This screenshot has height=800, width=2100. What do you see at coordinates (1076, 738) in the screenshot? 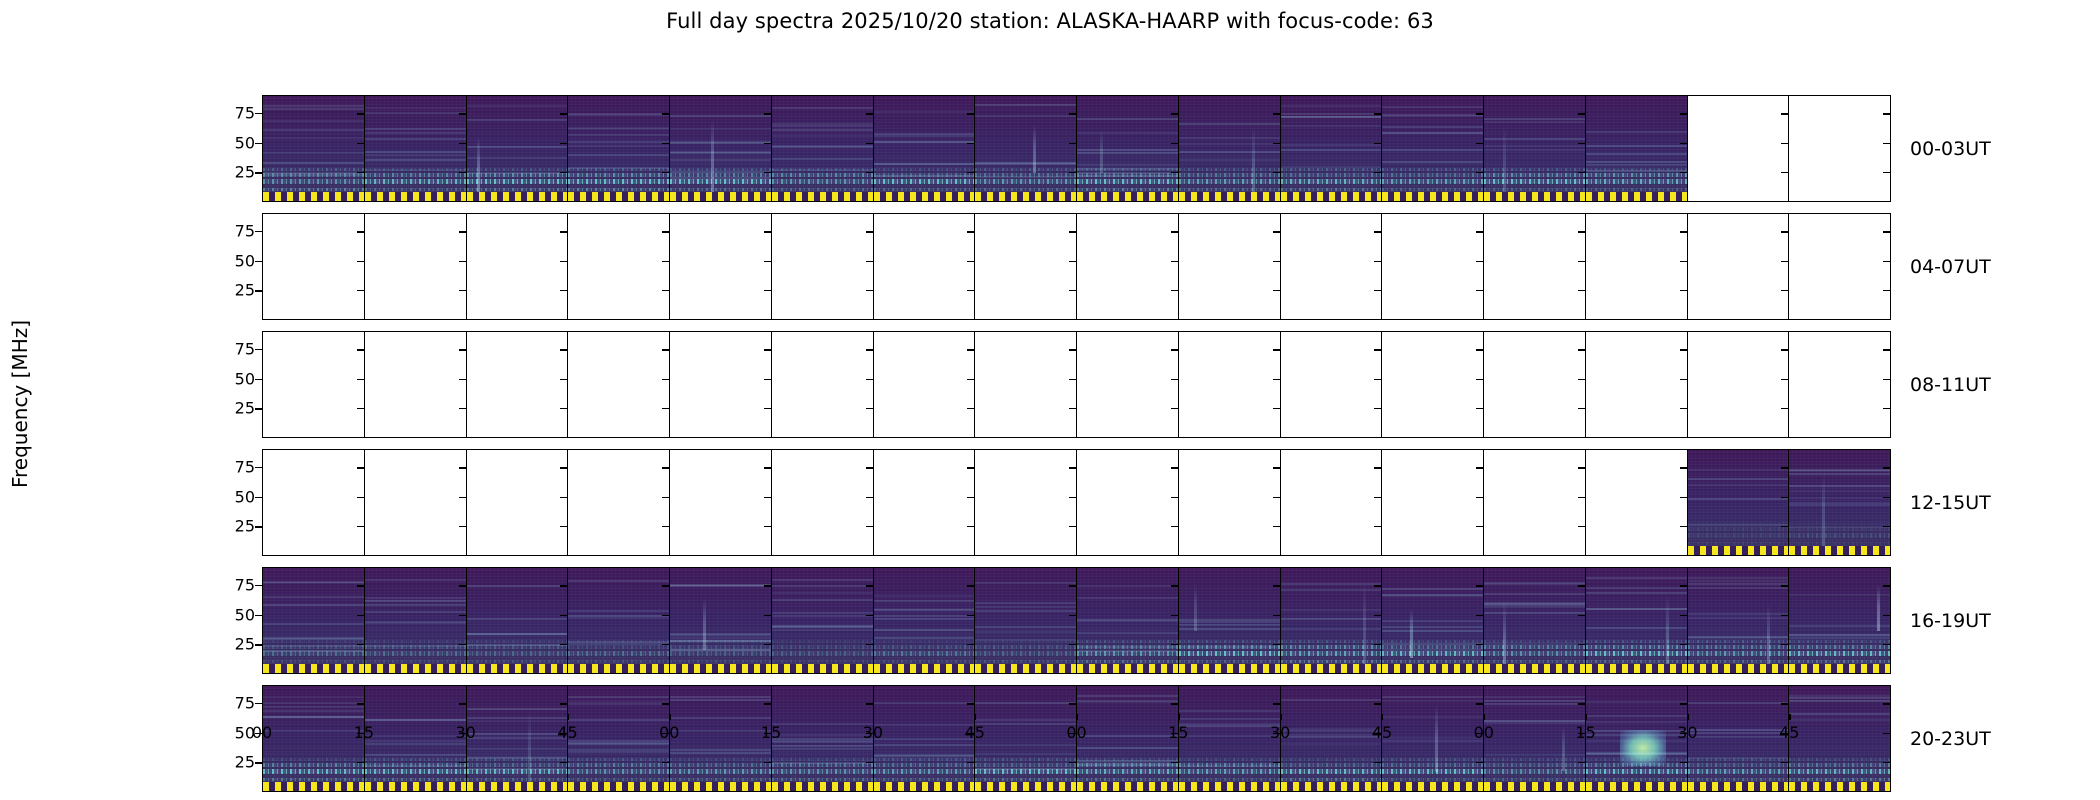
I see `panel-strip` at bounding box center [1076, 738].